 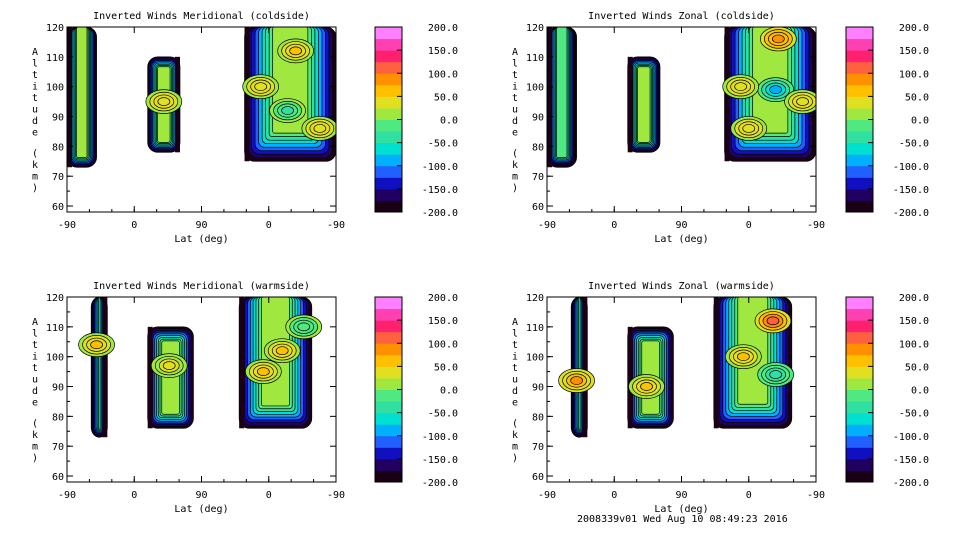 What do you see at coordinates (914, 144) in the screenshot?
I see `colorbar-tick-label: -50.0` at bounding box center [914, 144].